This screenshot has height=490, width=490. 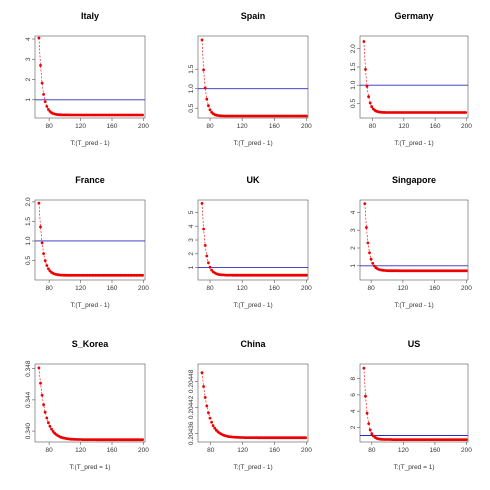 What do you see at coordinates (353, 378) in the screenshot?
I see `y-tick-label: 8` at bounding box center [353, 378].